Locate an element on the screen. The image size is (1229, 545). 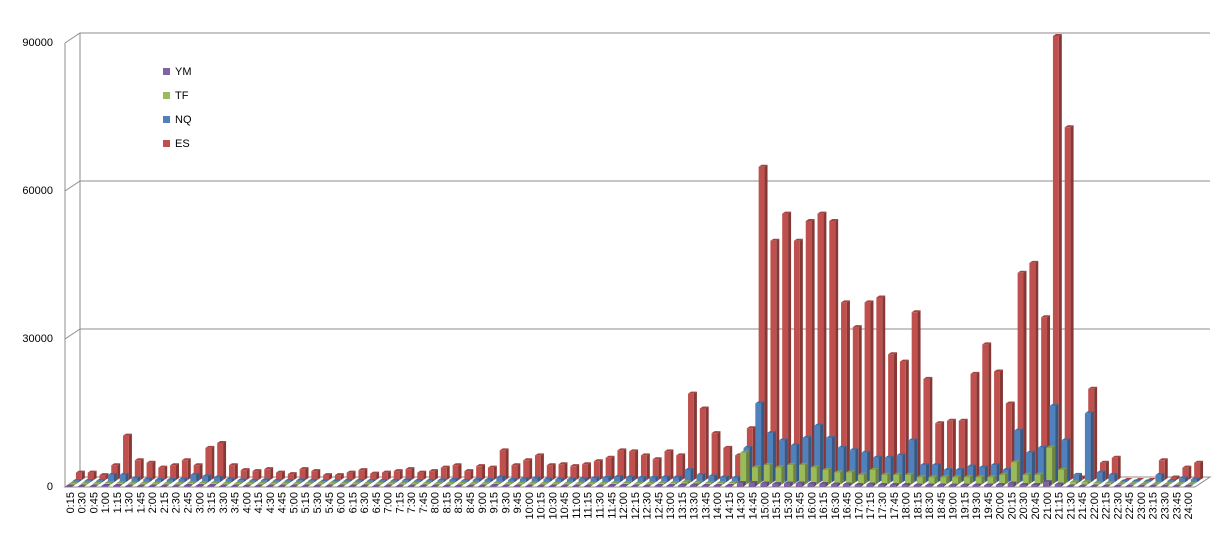
y-tick-label: 60000 is located at coordinates (37, 191).